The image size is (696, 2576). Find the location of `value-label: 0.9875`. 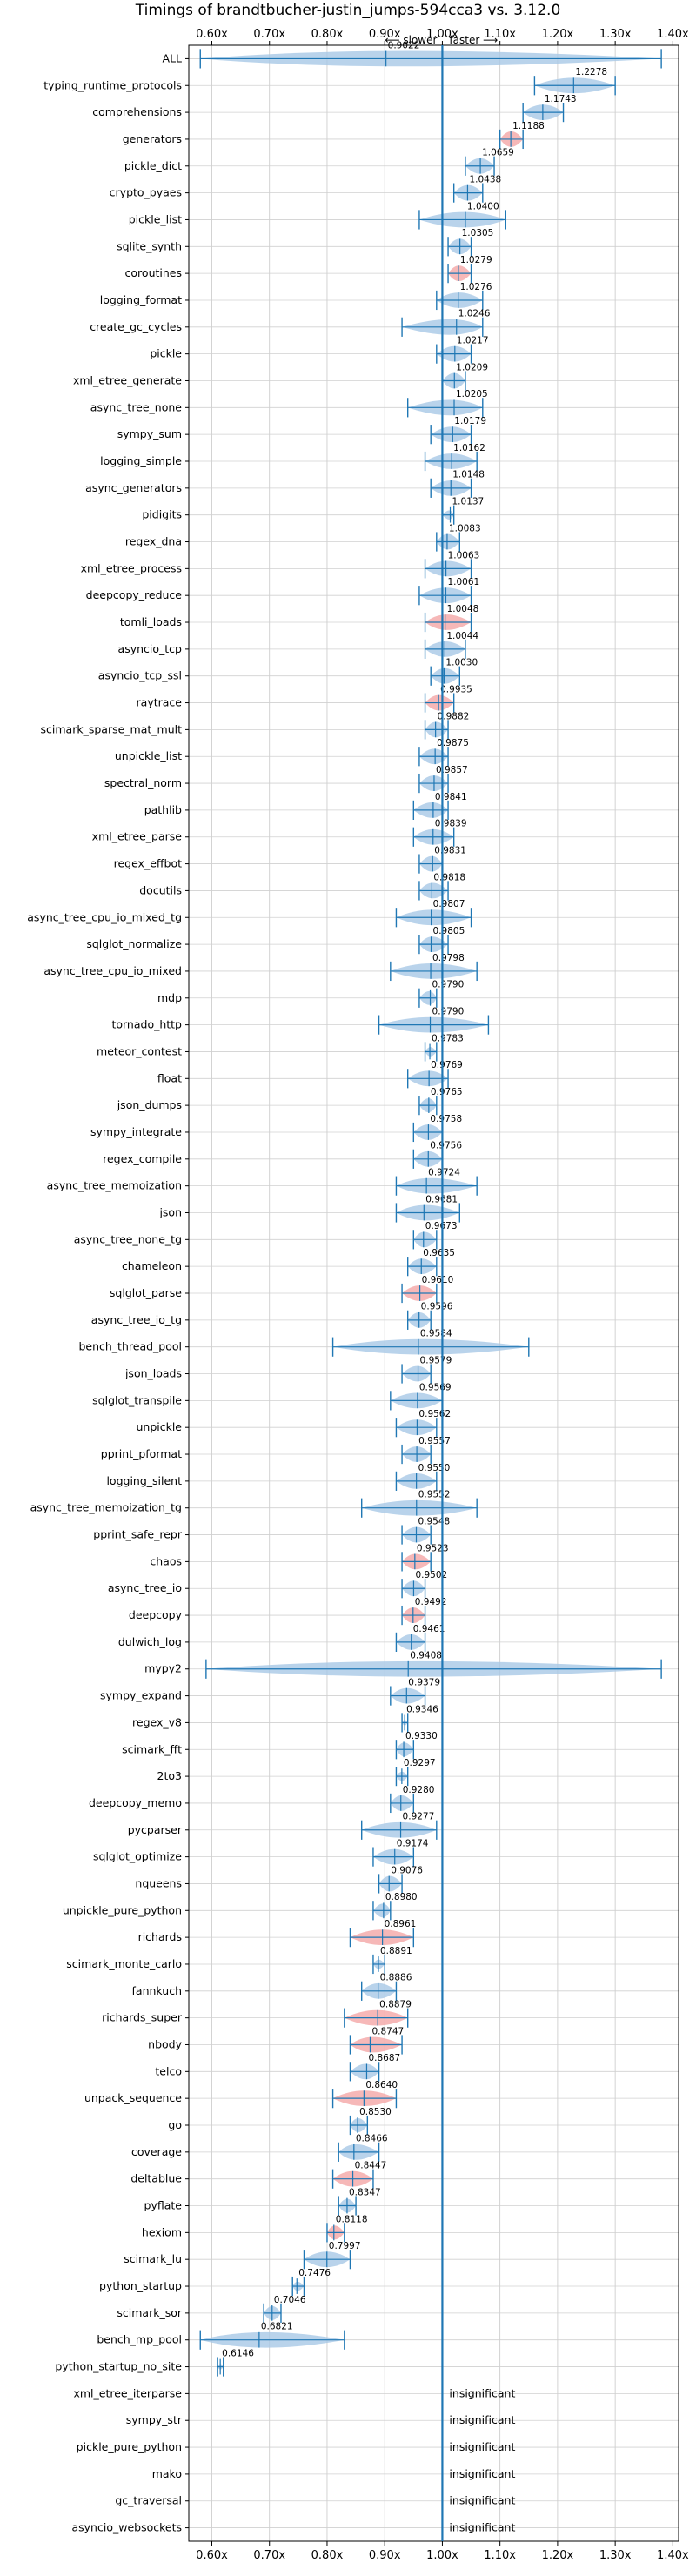

value-label: 0.9875 is located at coordinates (453, 743).